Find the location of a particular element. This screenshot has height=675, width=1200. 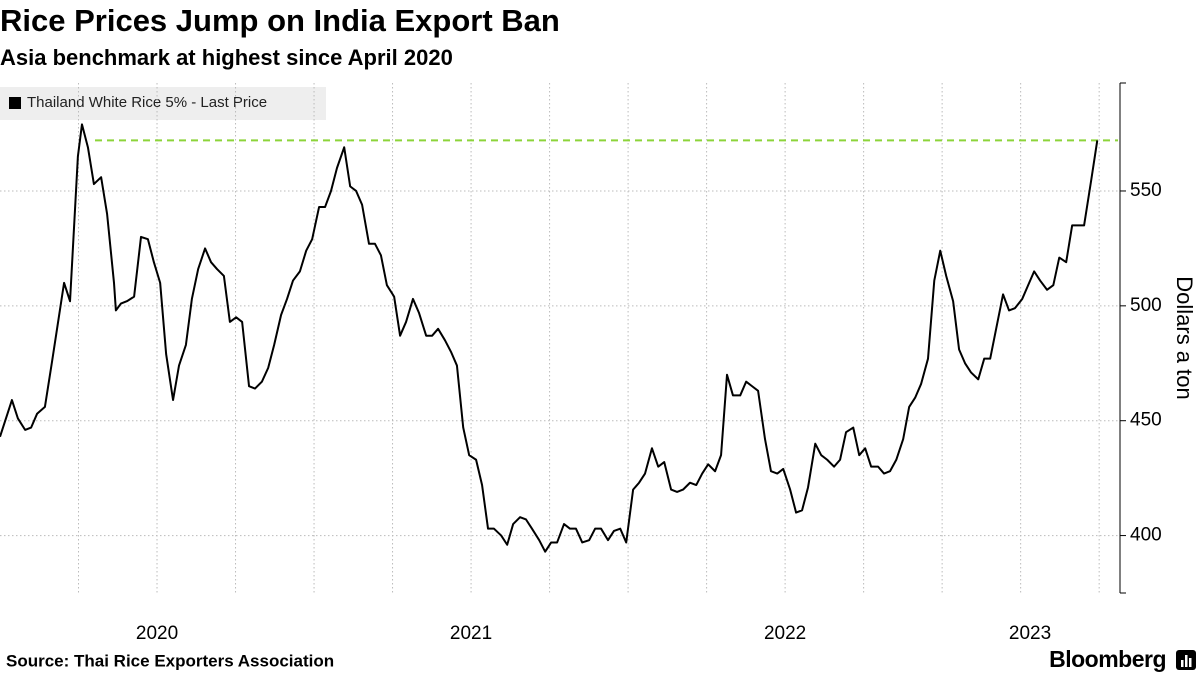

x-tick-label: 2020 is located at coordinates (157, 633).